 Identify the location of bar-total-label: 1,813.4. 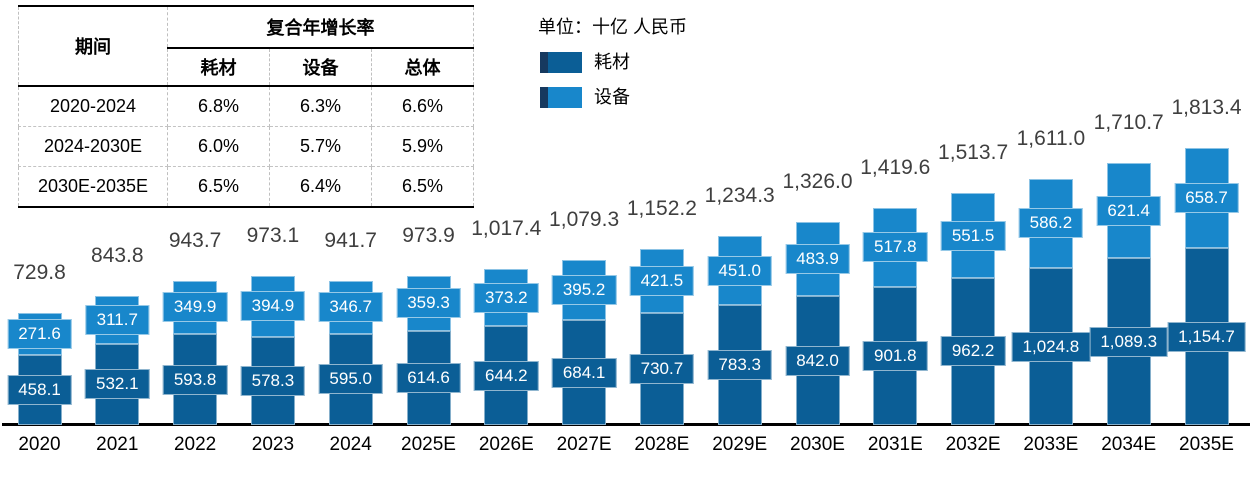
(1206, 107).